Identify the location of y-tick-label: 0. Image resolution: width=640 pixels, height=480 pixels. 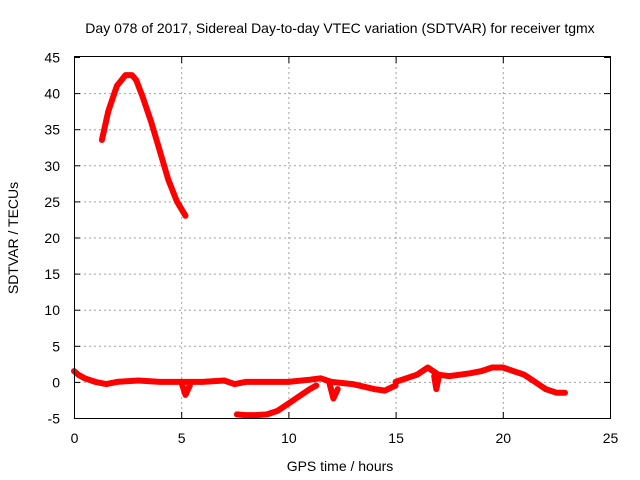
(56, 382).